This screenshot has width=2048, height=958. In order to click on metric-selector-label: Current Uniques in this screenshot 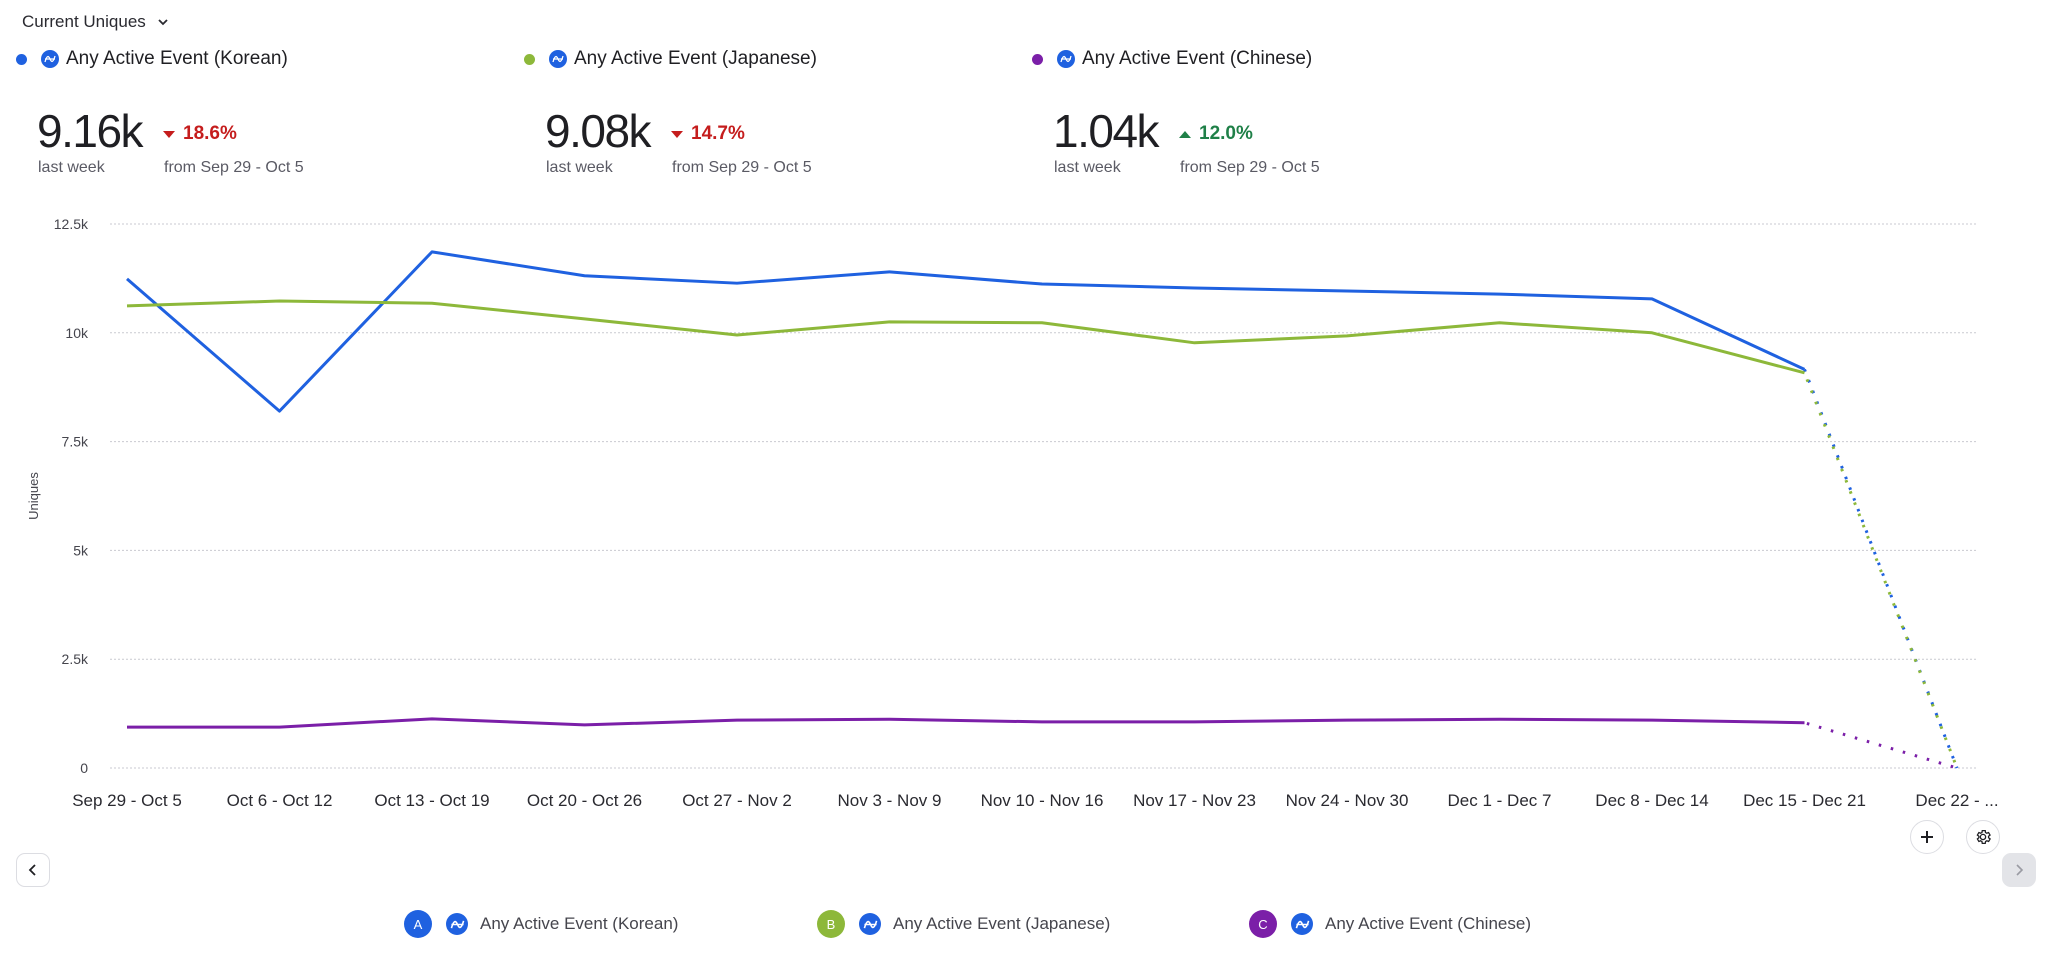, I will do `click(84, 21)`.